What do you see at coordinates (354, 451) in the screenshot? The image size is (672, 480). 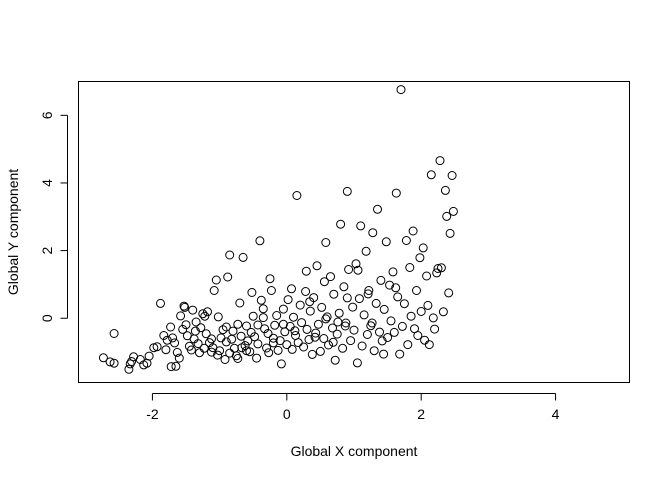 I see `x-axis-title: Global X component` at bounding box center [354, 451].